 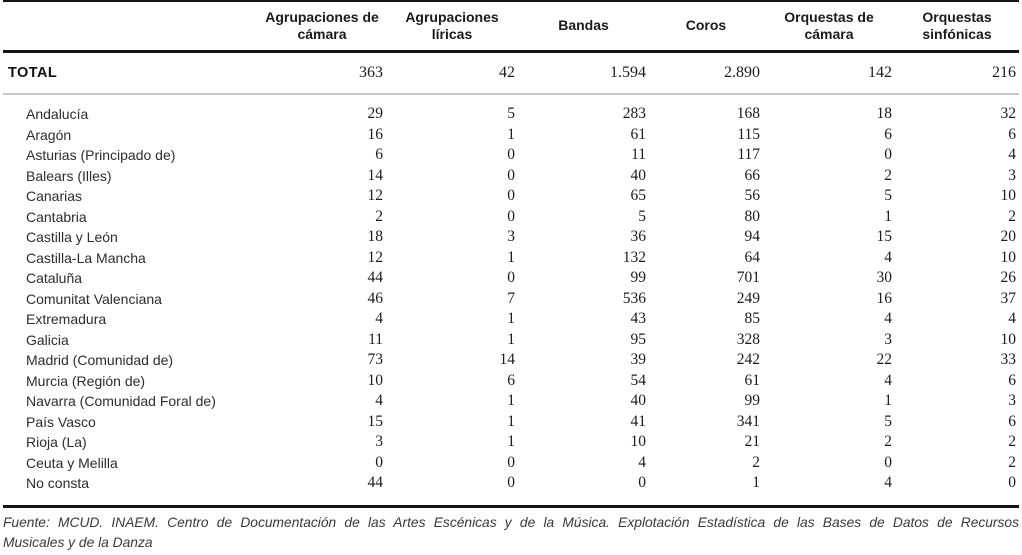 I want to click on value-cell: 64, so click(x=752, y=257).